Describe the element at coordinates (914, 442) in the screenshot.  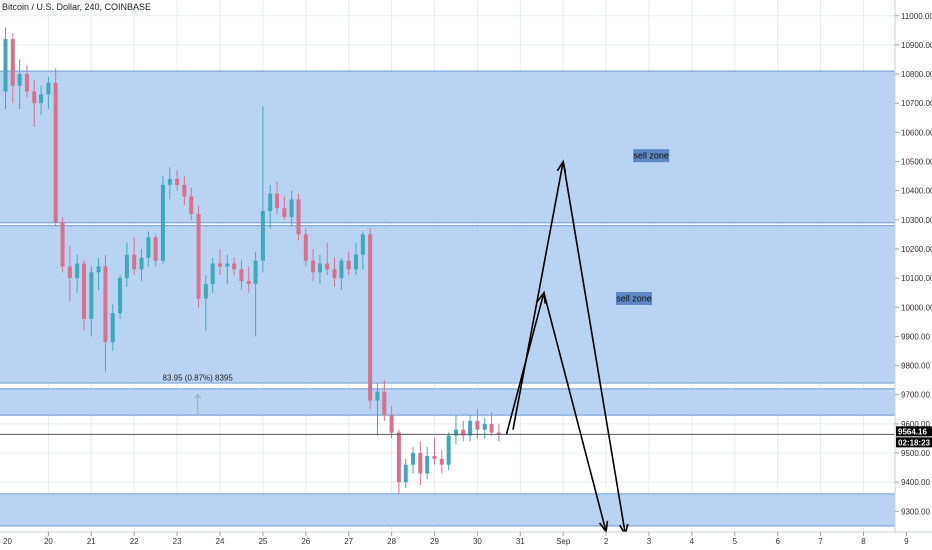
I see `countdown-tag` at that location.